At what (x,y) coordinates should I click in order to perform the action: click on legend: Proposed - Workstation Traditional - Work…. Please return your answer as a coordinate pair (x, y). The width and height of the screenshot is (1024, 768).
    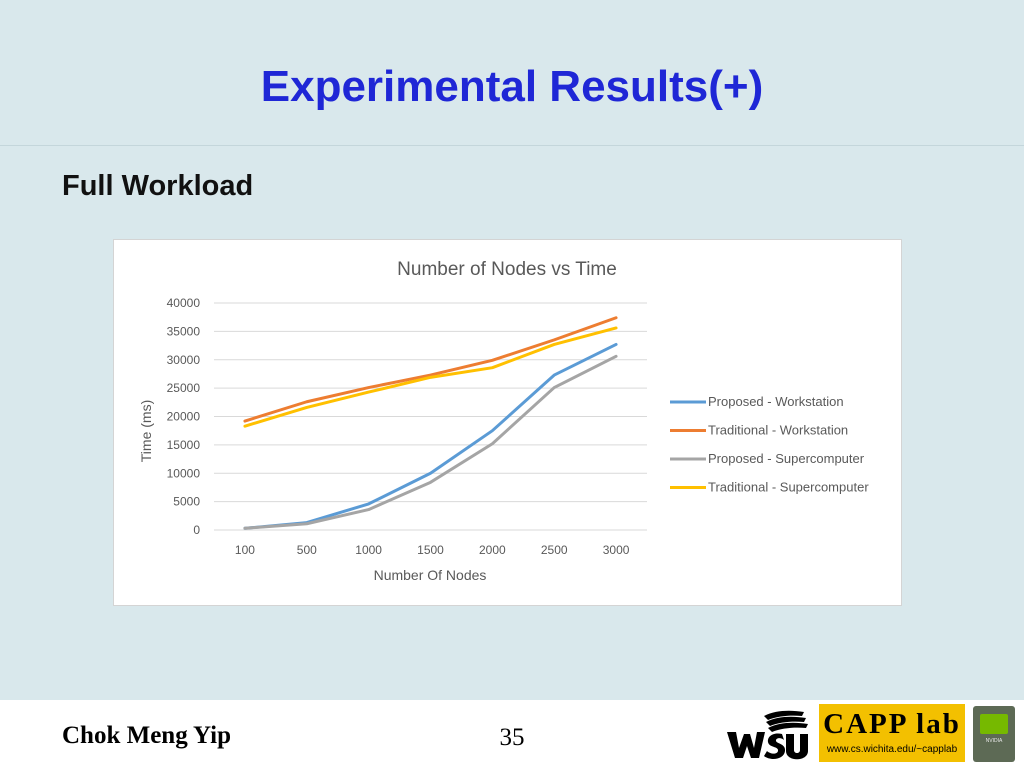
    Looking at the image, I should click on (769, 444).